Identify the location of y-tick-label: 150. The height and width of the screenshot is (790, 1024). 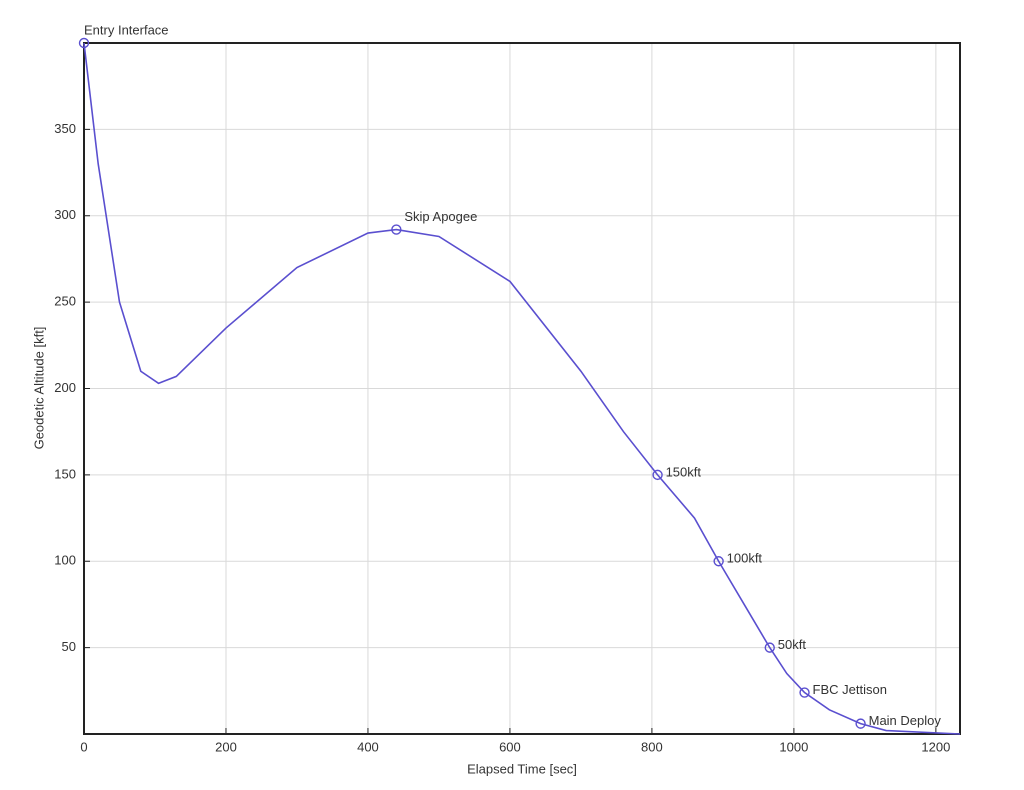
(65, 473).